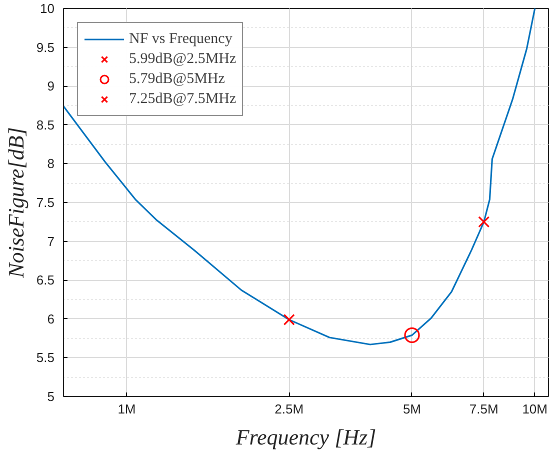  I want to click on y-tick-label: 10, so click(47, 8).